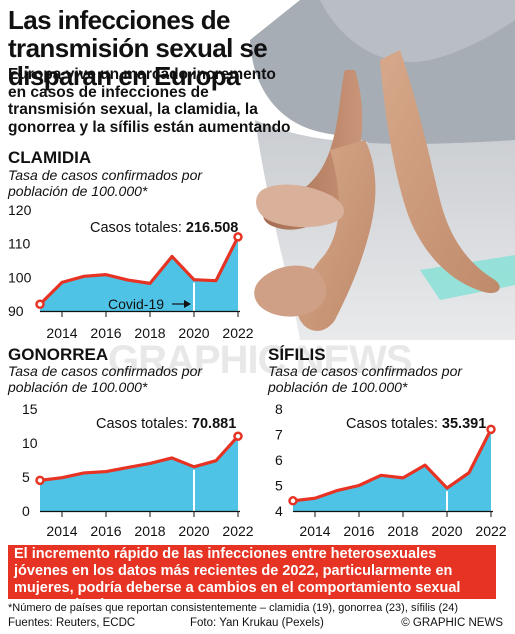 This screenshot has width=515, height=634. What do you see at coordinates (30, 409) in the screenshot?
I see `y-tick-label: 15` at bounding box center [30, 409].